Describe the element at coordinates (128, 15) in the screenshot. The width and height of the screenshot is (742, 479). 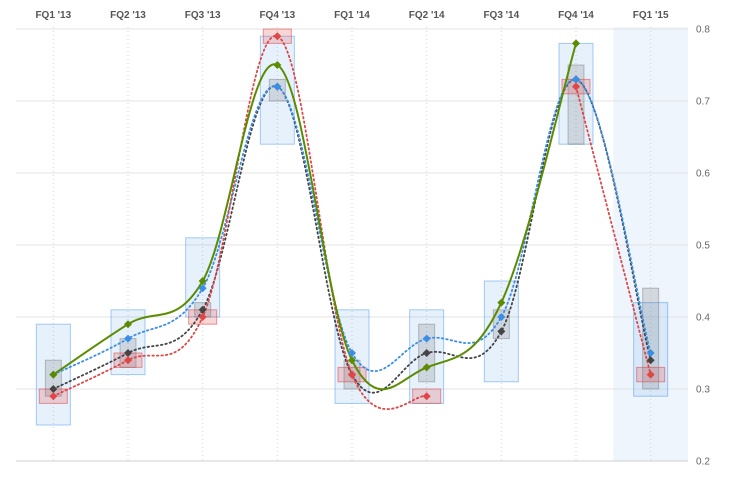
I see `x-tick-label: FQ2 '13` at that location.